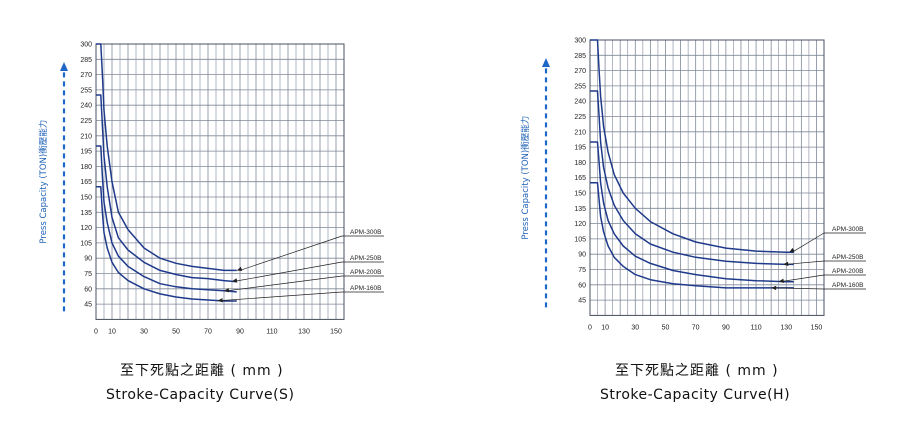 This screenshot has width=899, height=427. What do you see at coordinates (202, 371) in the screenshot?
I see `chart-s-subtitle: 至下死點之距離 ( mm )` at bounding box center [202, 371].